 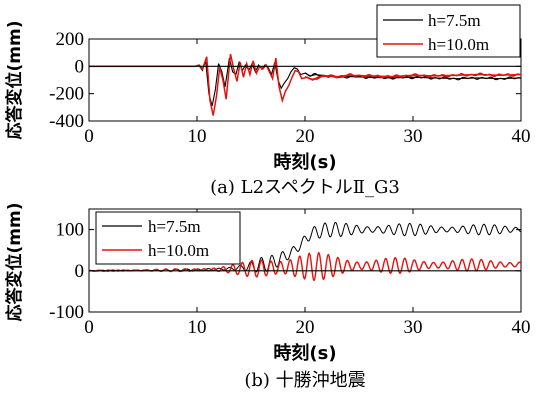 What do you see at coordinates (70, 39) in the screenshot?
I see `panel-a-ytick-label: 200` at bounding box center [70, 39].